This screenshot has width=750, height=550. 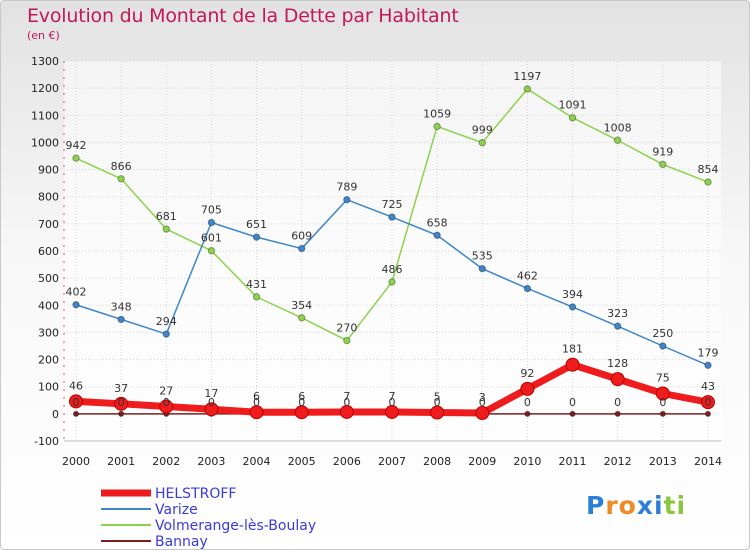 What do you see at coordinates (437, 222) in the screenshot?
I see `data-label: 658` at bounding box center [437, 222].